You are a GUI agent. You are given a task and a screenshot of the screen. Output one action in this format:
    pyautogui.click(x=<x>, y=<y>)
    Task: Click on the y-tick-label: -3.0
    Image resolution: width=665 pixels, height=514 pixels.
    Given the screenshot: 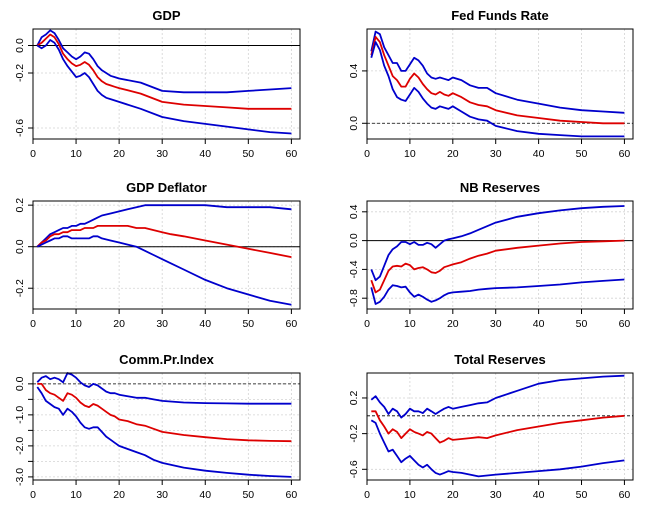 What is the action you would take?
    pyautogui.click(x=20, y=477)
    